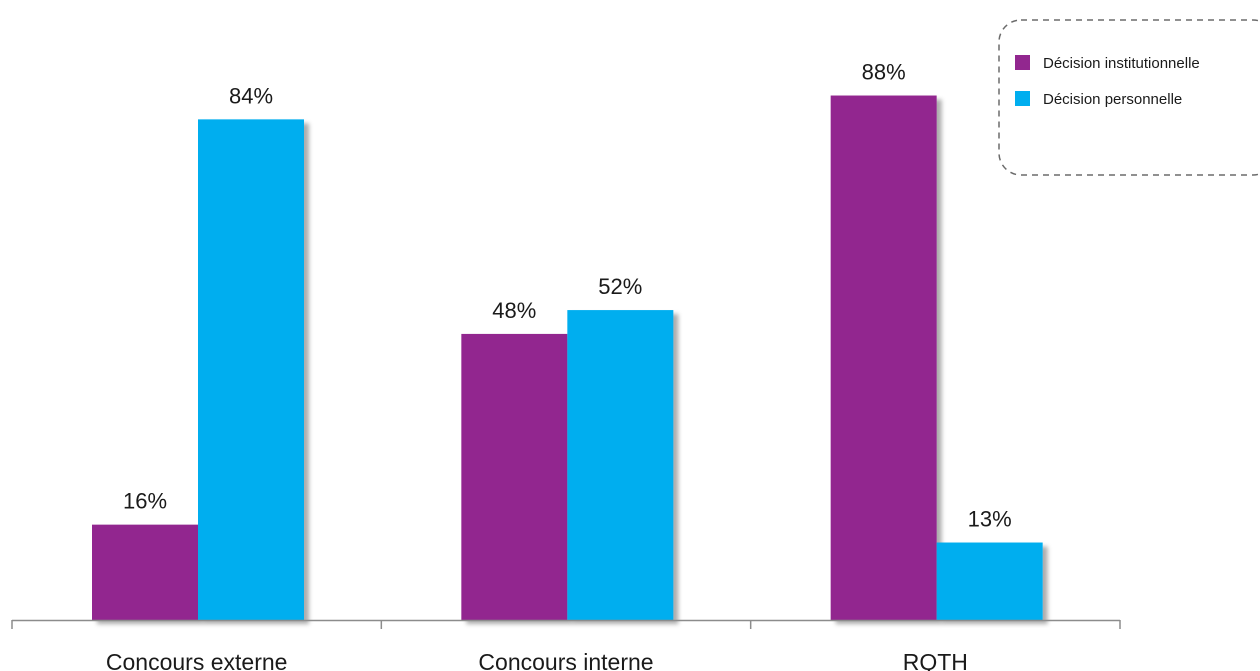  What do you see at coordinates (1121, 63) in the screenshot?
I see `legend-label-decision-institutionnelle: Décision institutionnelle` at bounding box center [1121, 63].